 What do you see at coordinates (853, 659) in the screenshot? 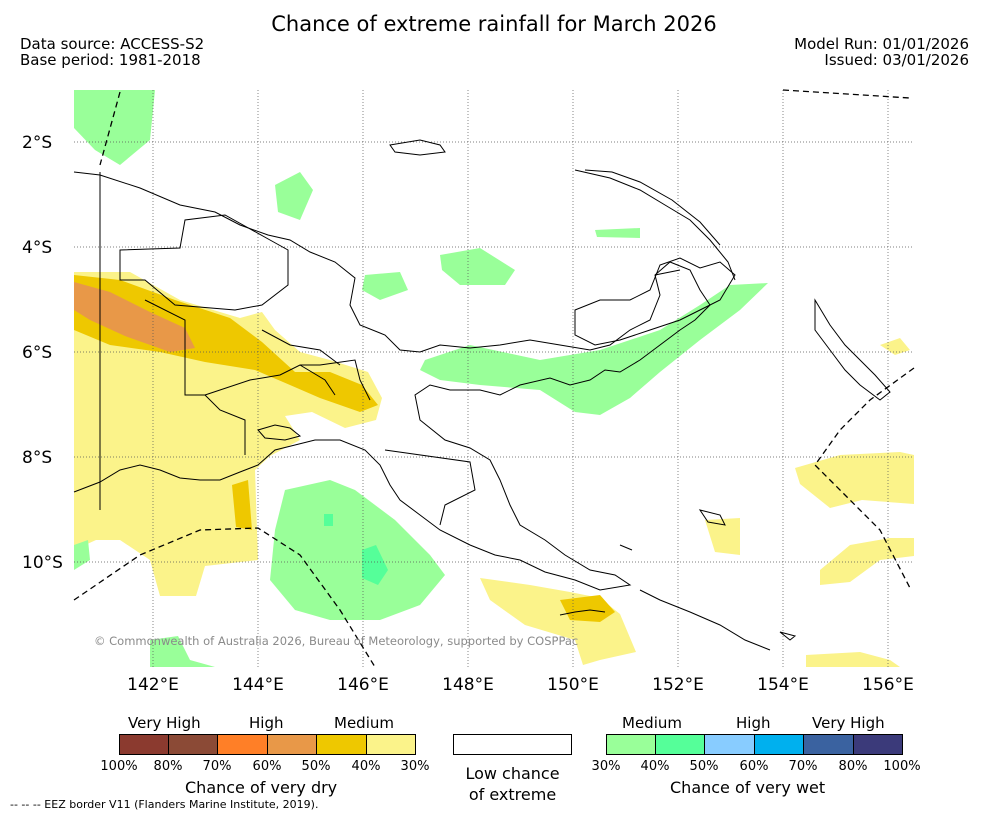
I see `dry-region-se` at bounding box center [853, 659].